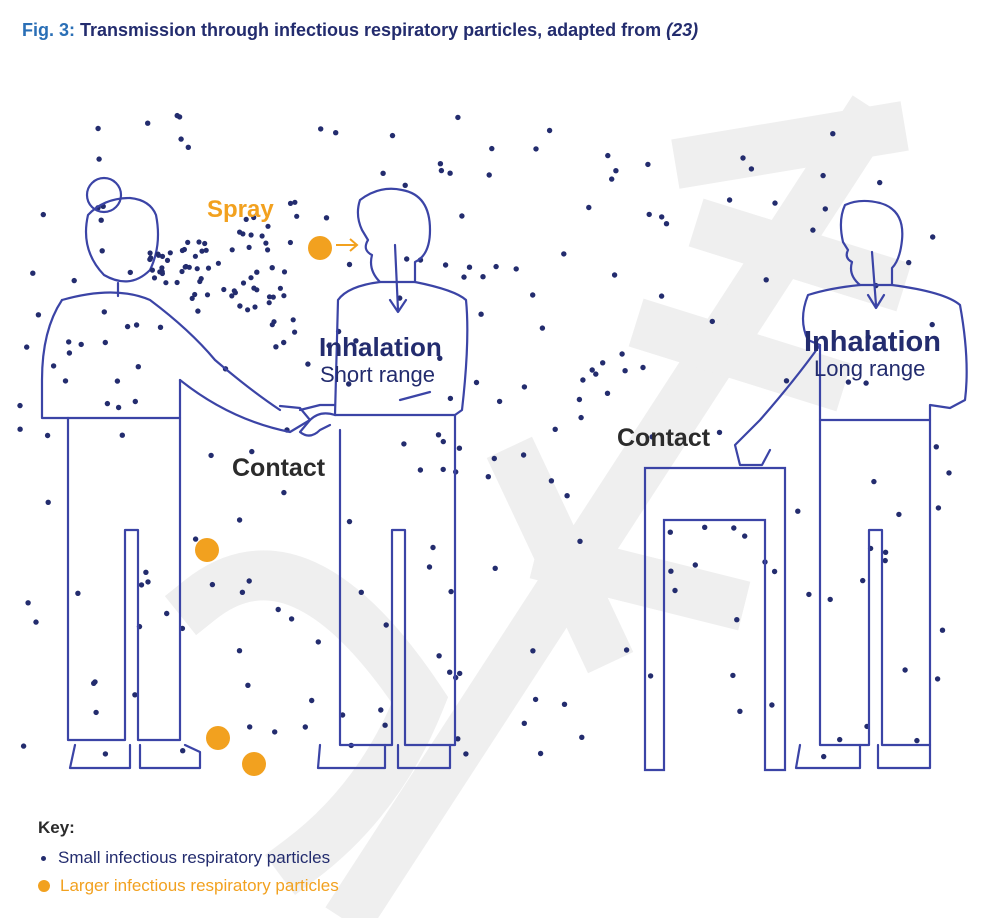 This screenshot has height=918, width=1000. What do you see at coordinates (377, 374) in the screenshot?
I see `short-range-label: Short range` at bounding box center [377, 374].